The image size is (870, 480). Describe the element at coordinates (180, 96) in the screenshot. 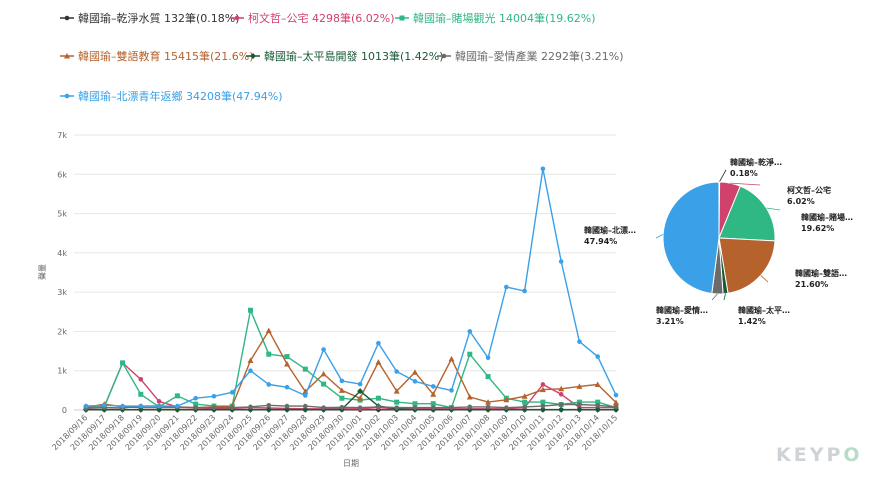

I see `legend-label: 韓國瑜–北漂青年返鄉 34208筆(47.94%)` at that location.